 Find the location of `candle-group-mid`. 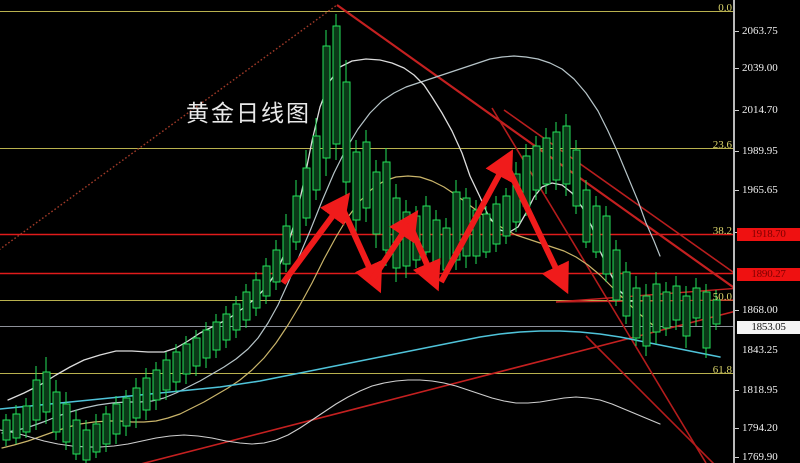

candle-group-mid is located at coordinates (236, 275).